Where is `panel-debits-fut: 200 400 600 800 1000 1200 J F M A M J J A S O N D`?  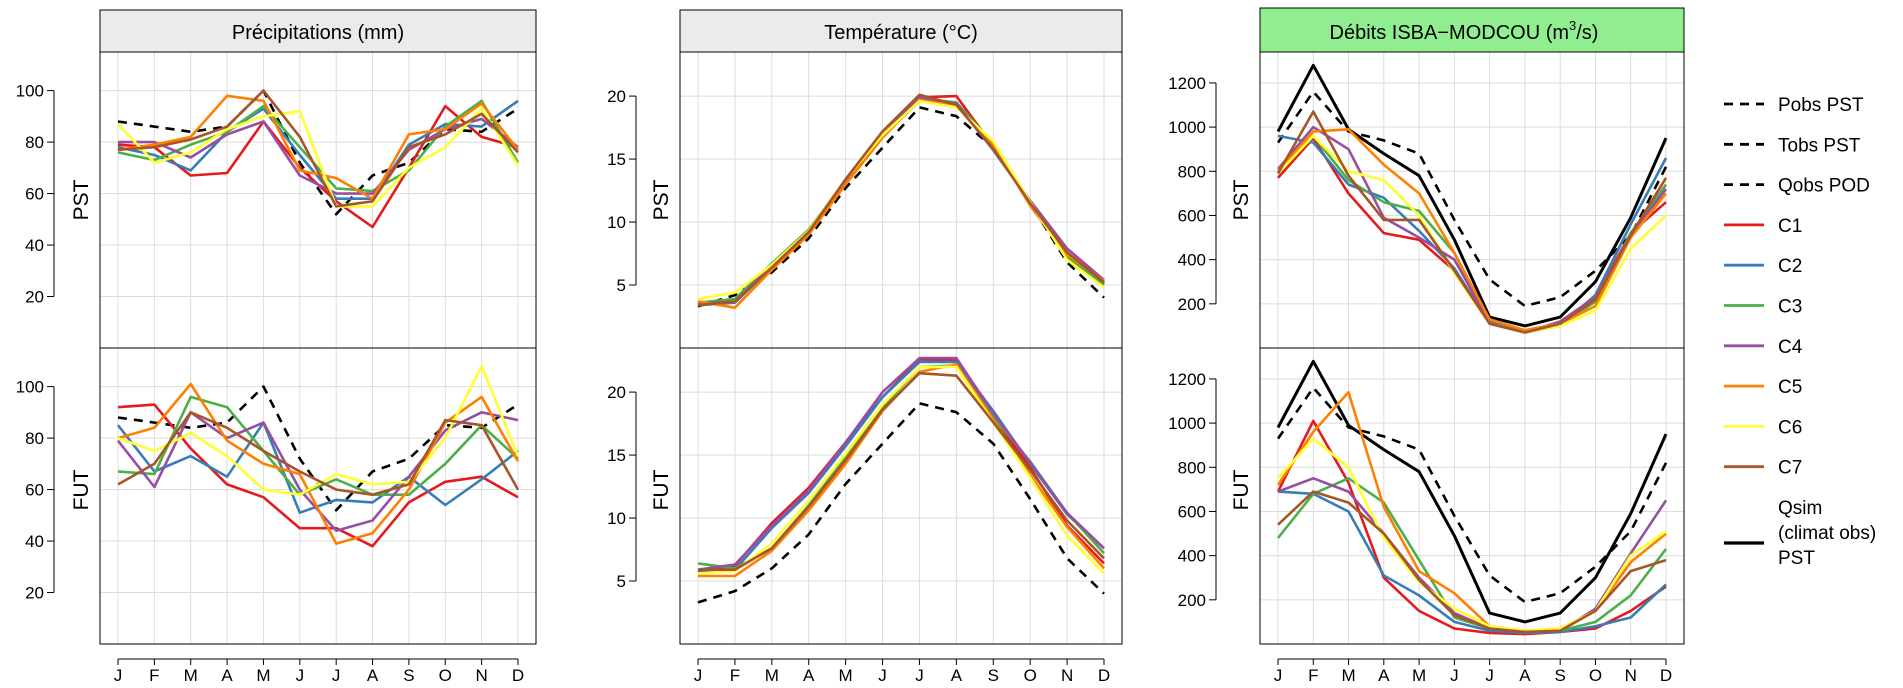
panel-debits-fut: 200 400 600 800 1000 1200 J F M A M J J A S O N D is located at coordinates (1426, 516).